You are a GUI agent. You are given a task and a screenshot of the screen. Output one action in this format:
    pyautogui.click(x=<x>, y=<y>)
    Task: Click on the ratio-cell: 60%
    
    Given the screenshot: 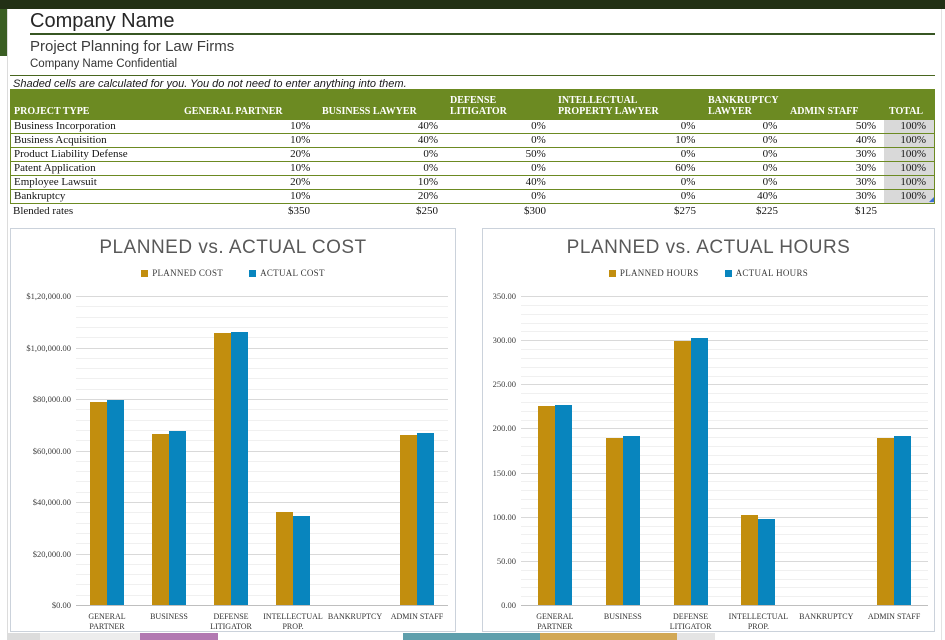 What is the action you would take?
    pyautogui.click(x=685, y=168)
    